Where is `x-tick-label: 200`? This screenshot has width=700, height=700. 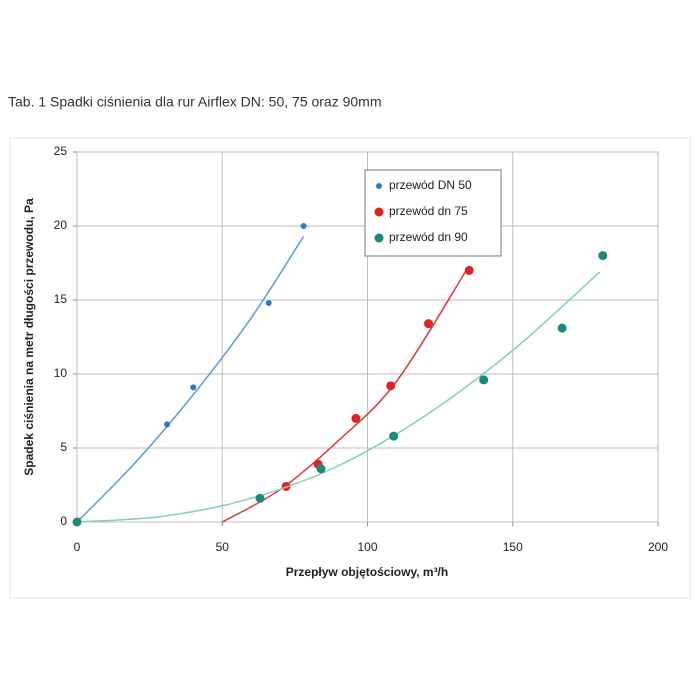
x-tick-label: 200 is located at coordinates (658, 547).